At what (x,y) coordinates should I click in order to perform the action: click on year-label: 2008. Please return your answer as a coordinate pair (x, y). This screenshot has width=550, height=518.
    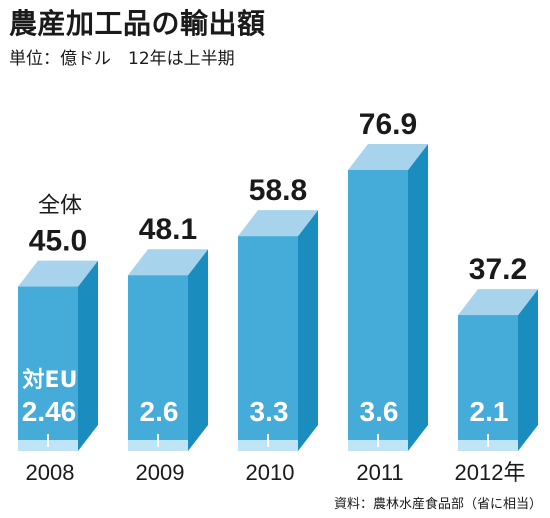
    Looking at the image, I should click on (50, 472).